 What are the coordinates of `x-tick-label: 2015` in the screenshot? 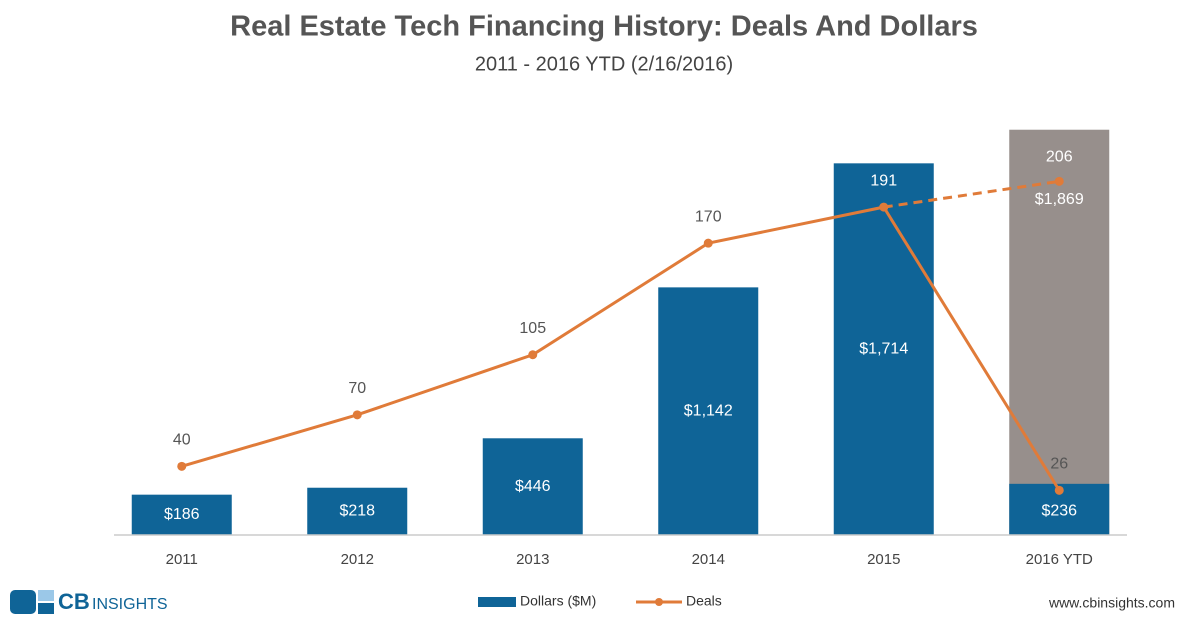 It's located at (883, 559).